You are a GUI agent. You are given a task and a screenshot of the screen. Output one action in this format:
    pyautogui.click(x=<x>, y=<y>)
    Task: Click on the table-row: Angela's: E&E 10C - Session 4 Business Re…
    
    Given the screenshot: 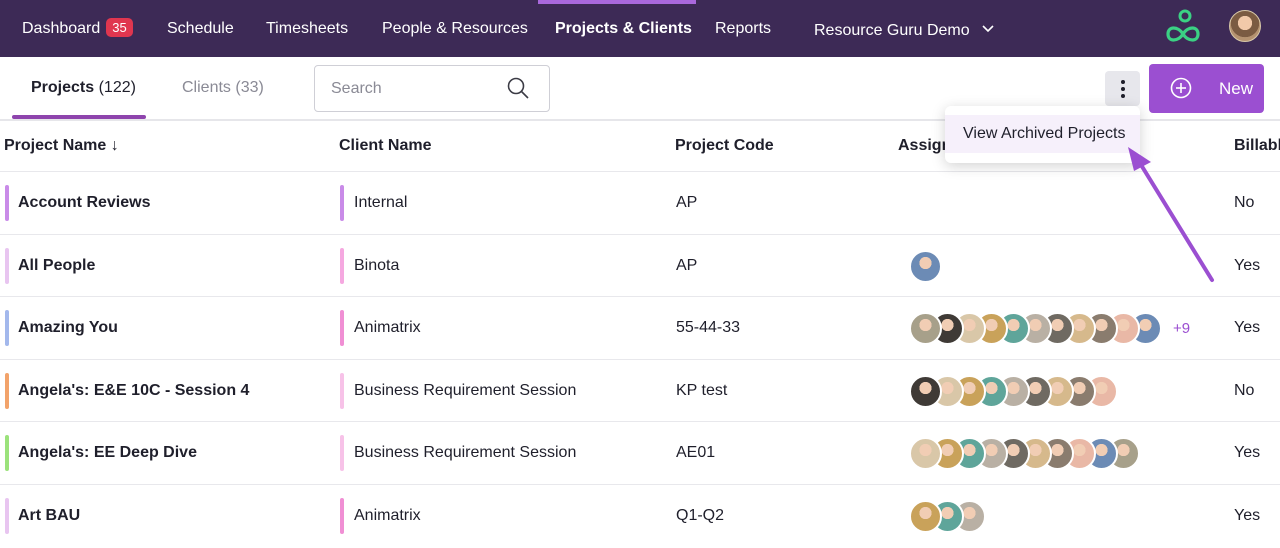 What is the action you would take?
    pyautogui.click(x=640, y=390)
    